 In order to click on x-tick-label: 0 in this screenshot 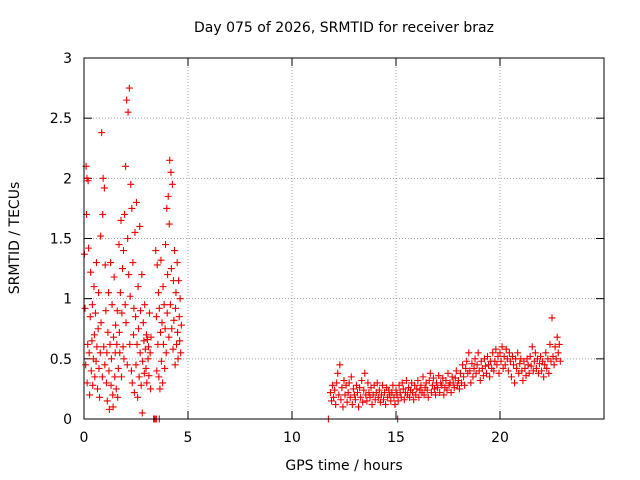, I will do `click(84, 438)`.